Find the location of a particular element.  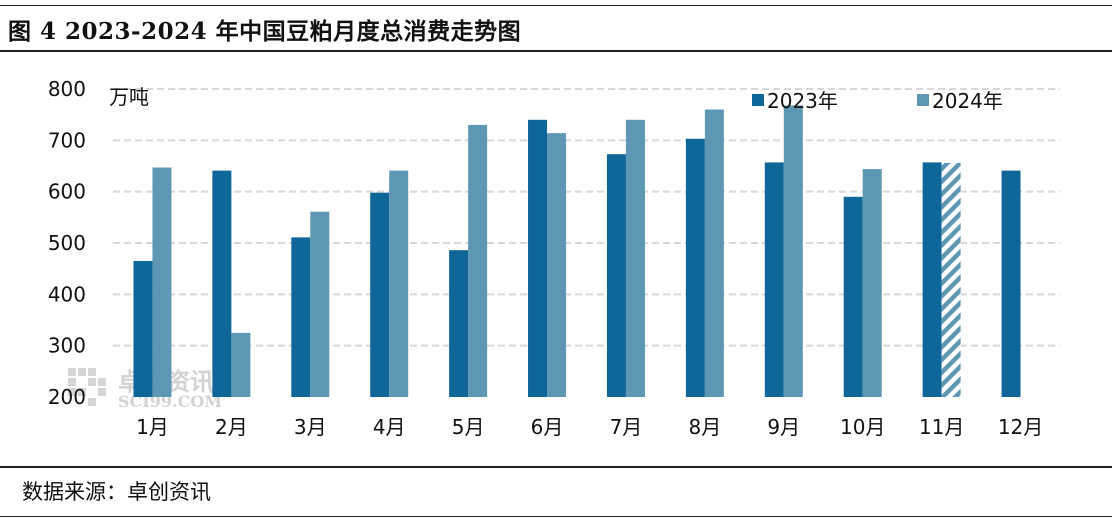

x-tick-label: 3月 is located at coordinates (310, 427).